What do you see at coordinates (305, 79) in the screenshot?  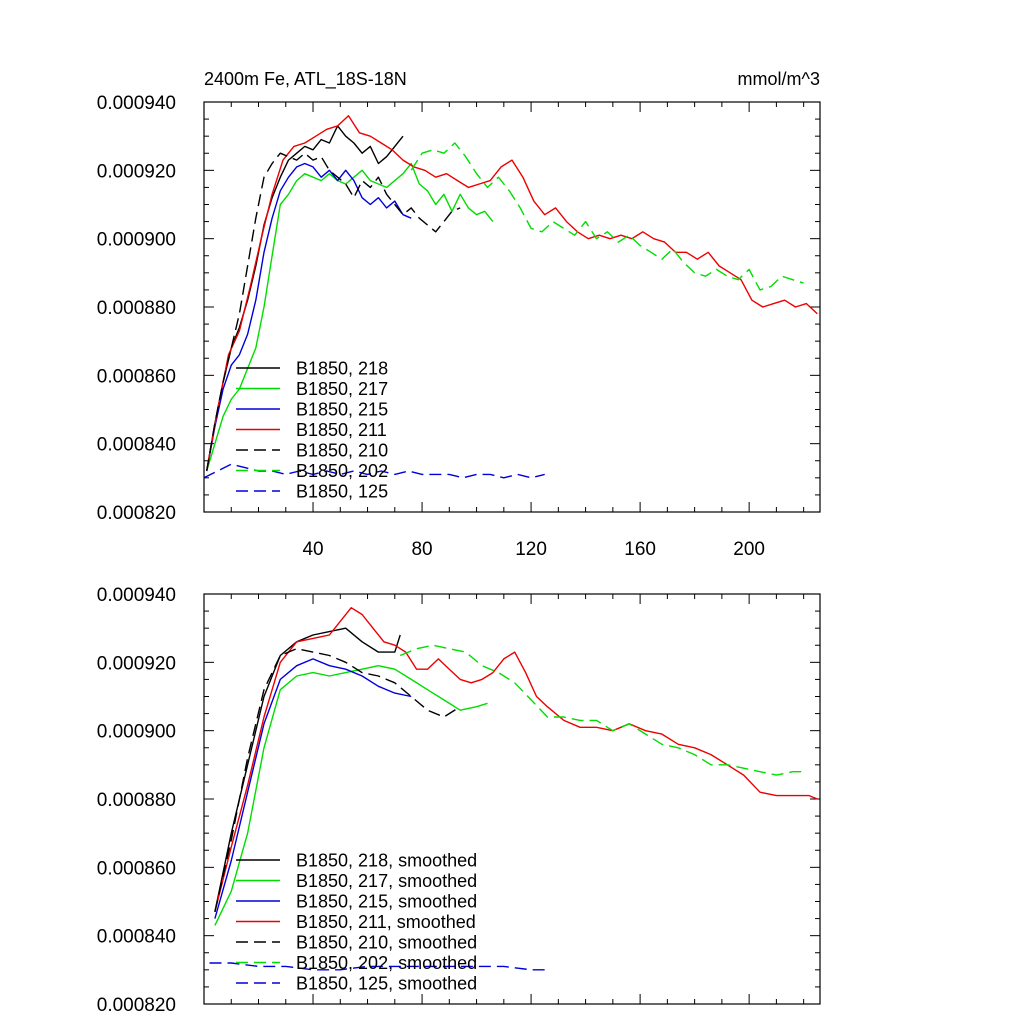 I see `chart-title: 2400m Fe, ATL_18S-18N` at bounding box center [305, 79].